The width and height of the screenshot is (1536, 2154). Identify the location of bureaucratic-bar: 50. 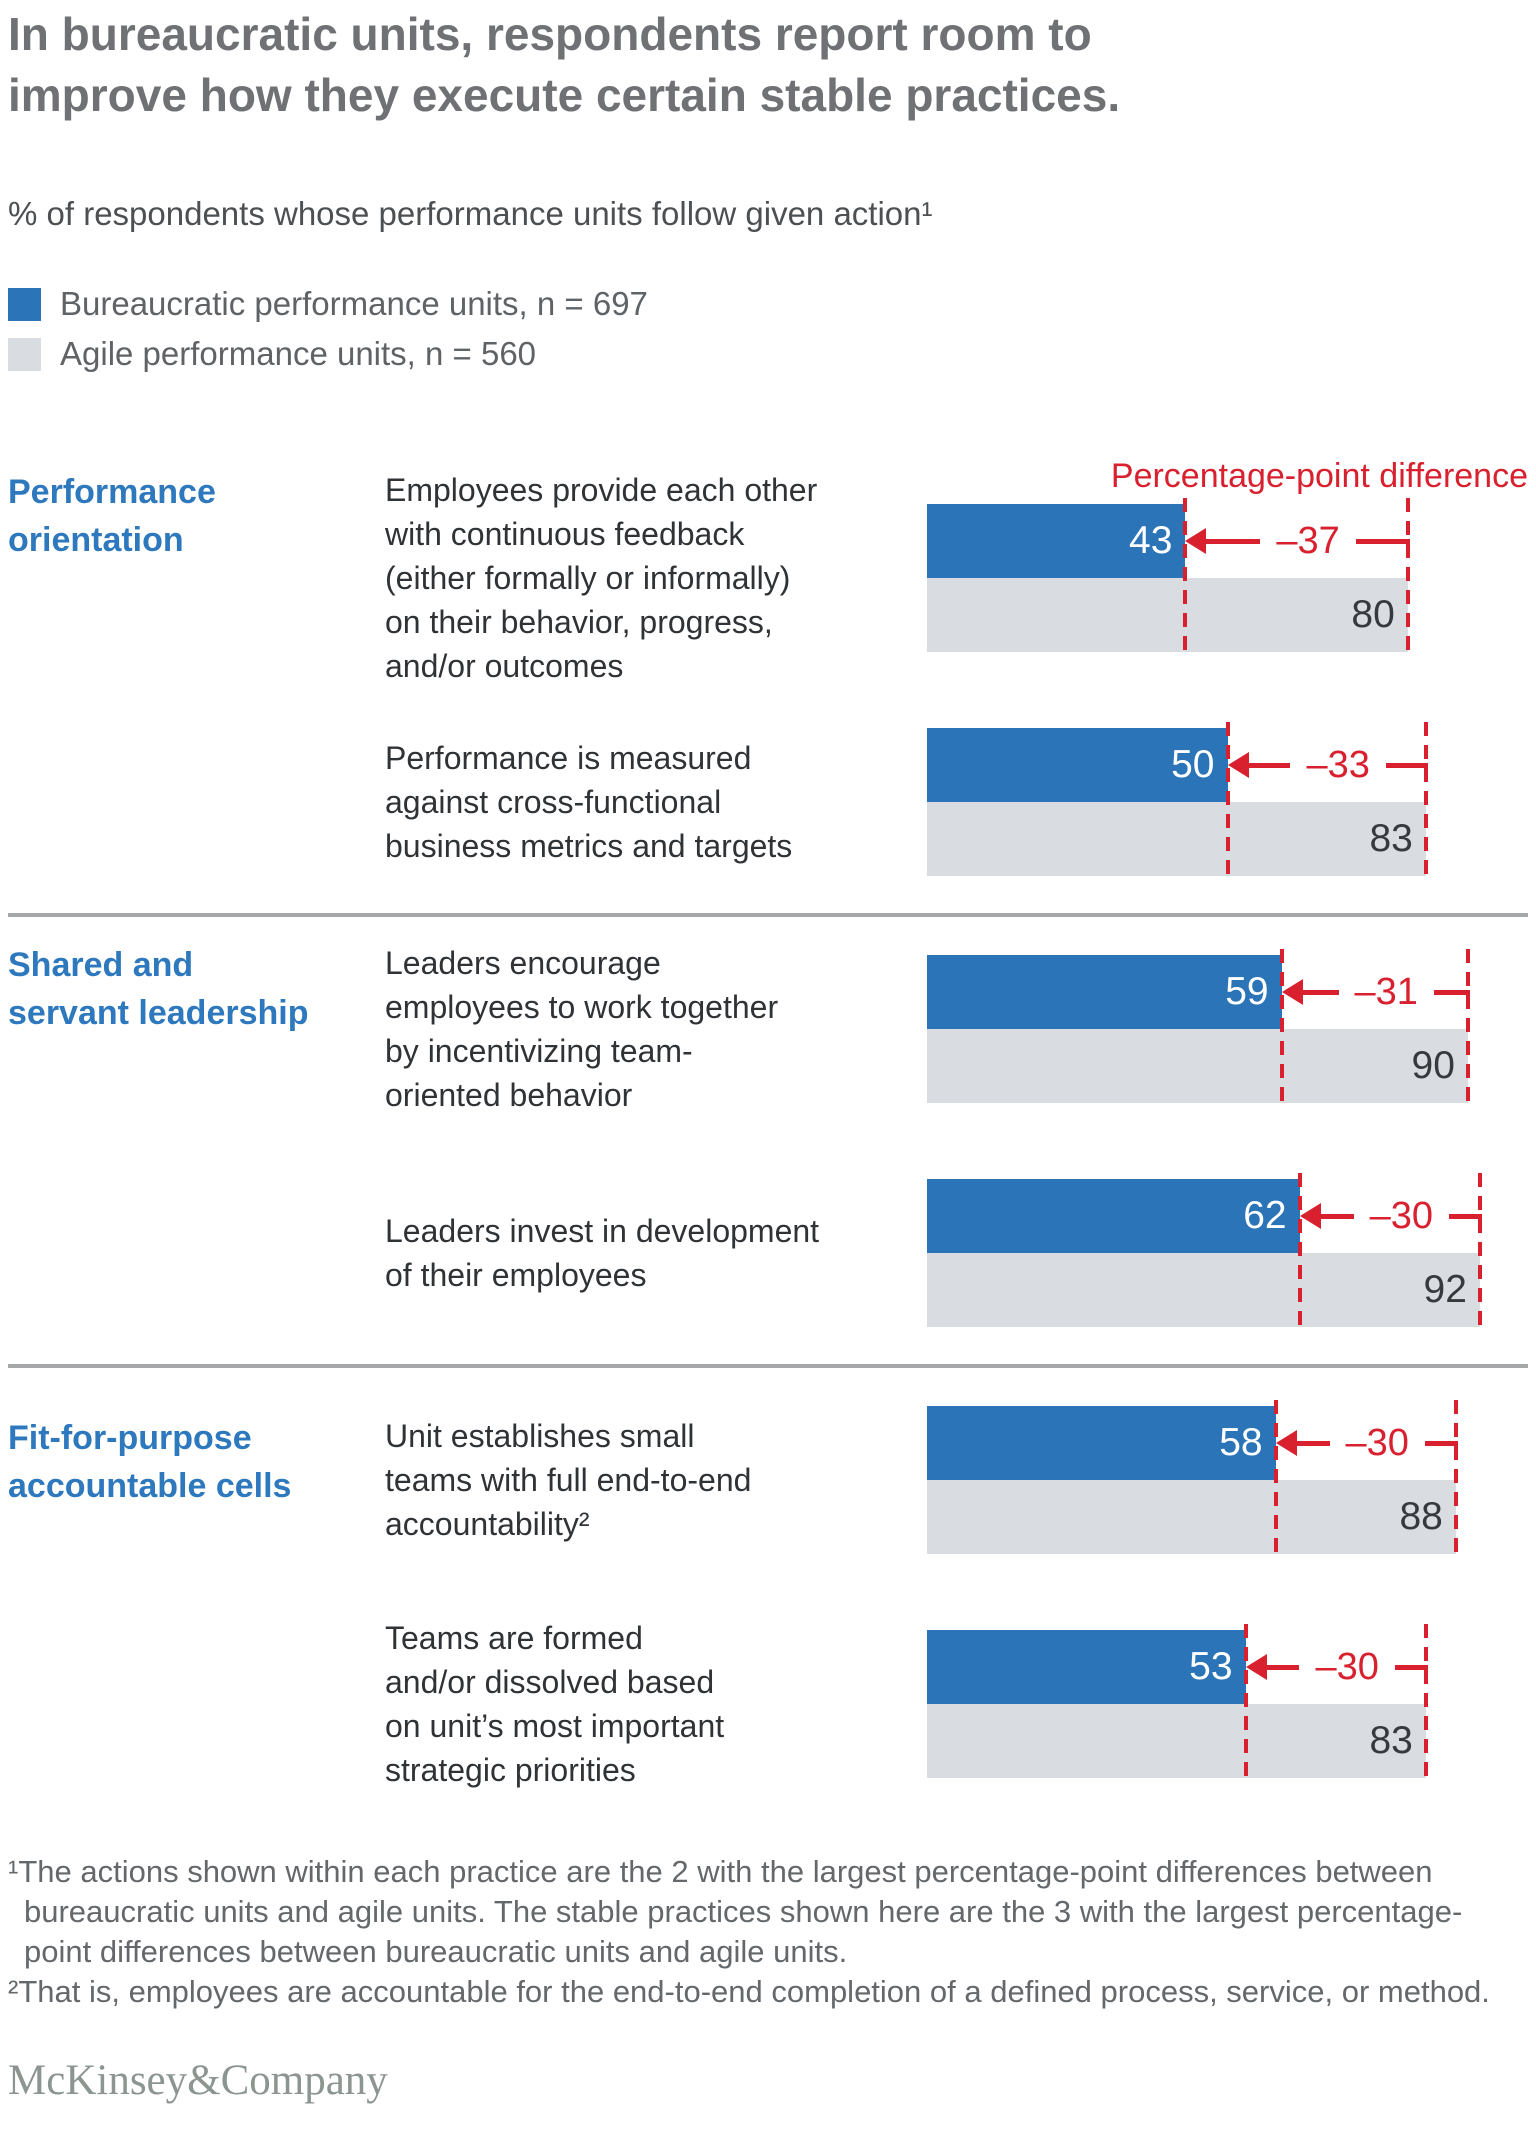
(1077, 765).